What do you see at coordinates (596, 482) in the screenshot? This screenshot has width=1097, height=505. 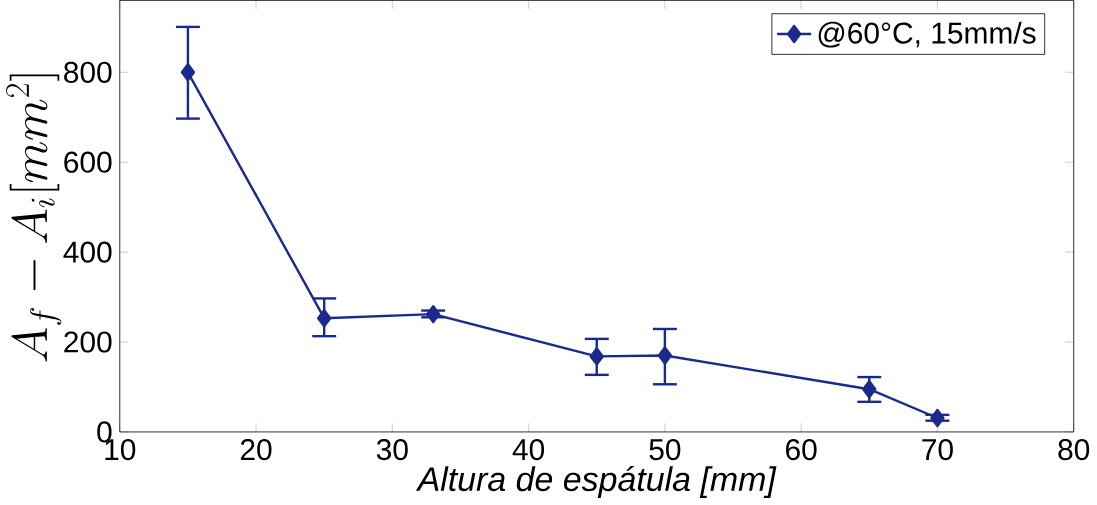 I see `x-axis-title: Altura de espátula [mm]` at bounding box center [596, 482].